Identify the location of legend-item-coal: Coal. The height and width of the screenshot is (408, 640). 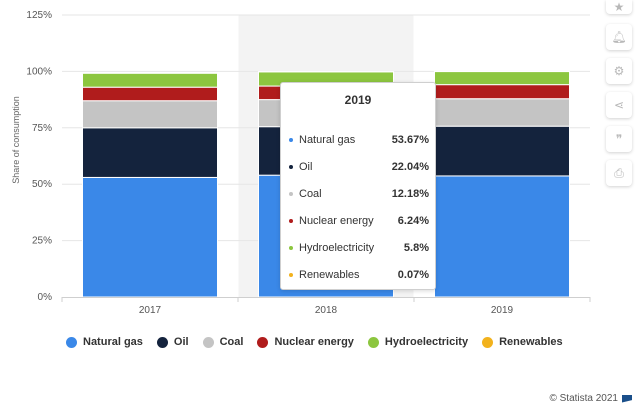
(223, 342).